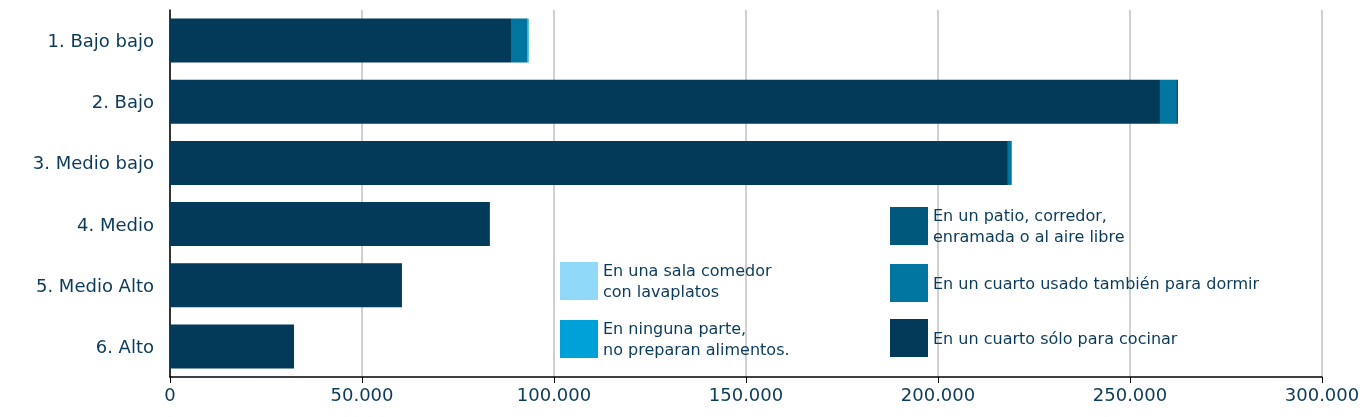 This screenshot has width=1370, height=417. Describe the element at coordinates (554, 394) in the screenshot. I see `x-tick-label: 100.000` at that location.